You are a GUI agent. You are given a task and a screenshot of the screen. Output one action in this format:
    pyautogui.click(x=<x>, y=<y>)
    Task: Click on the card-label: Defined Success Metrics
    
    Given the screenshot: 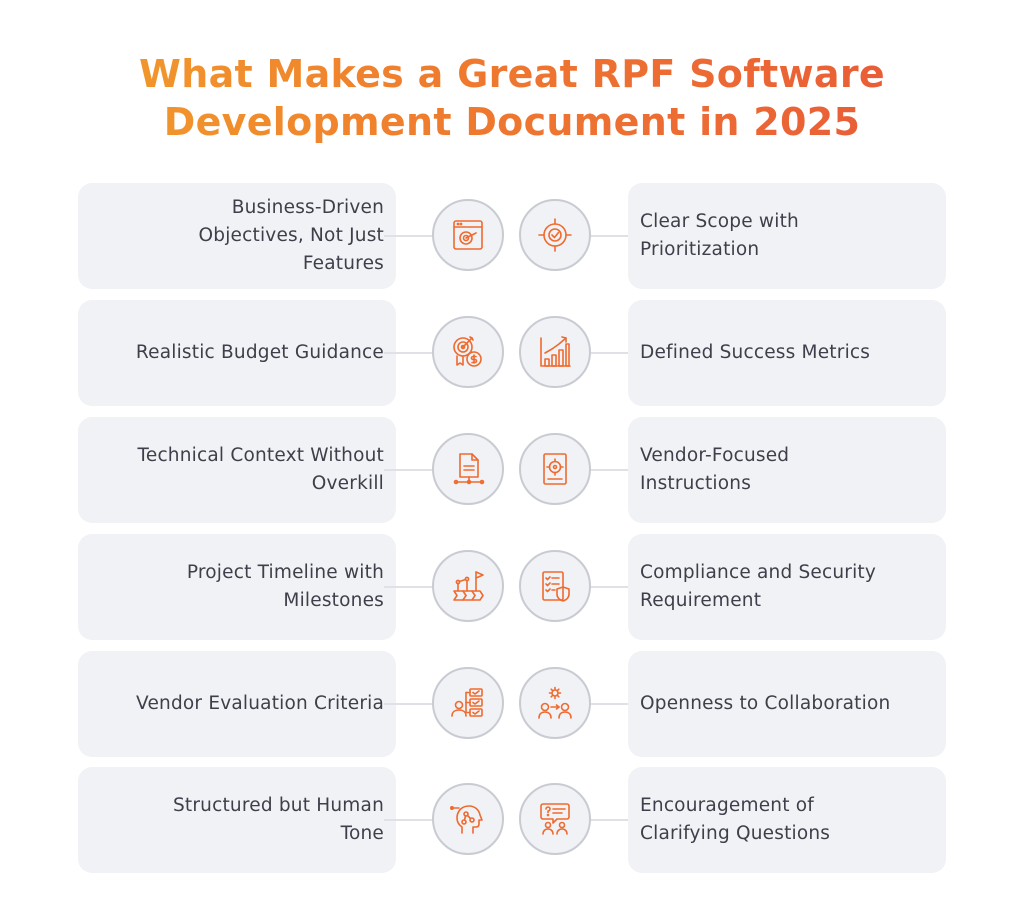 What is the action you would take?
    pyautogui.click(x=755, y=352)
    